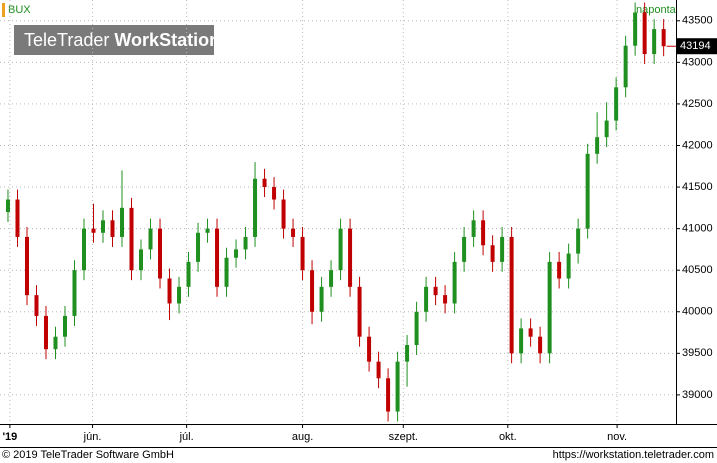 The image size is (717, 463). Describe the element at coordinates (167, 40) in the screenshot. I see `watermark-product: WorkStation` at that location.